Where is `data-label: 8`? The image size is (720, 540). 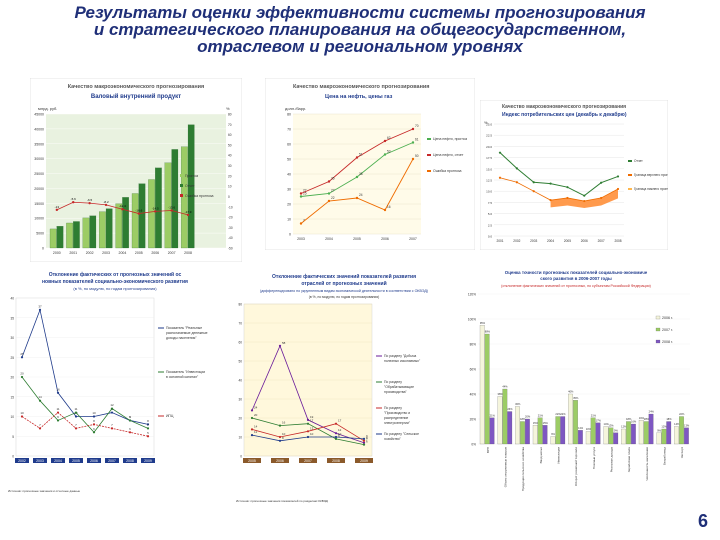 data-label: 8 is located at coordinates (148, 421).